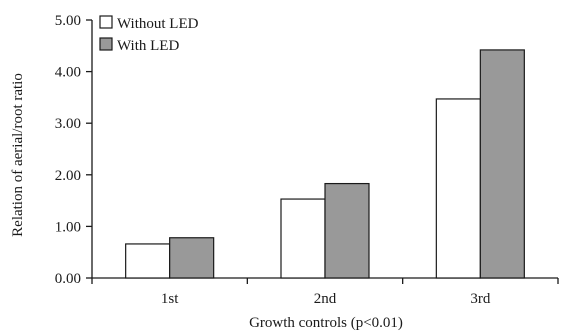 The width and height of the screenshot is (561, 331). Describe the element at coordinates (74, 150) in the screenshot. I see `y-axis: 0.00 1.00 2.00 3.00 4.00 5.00` at that location.